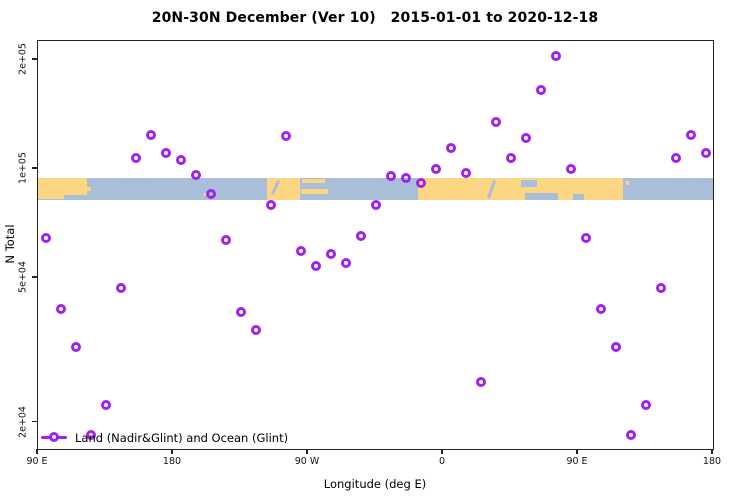 This screenshot has width=750, height=500. What do you see at coordinates (529, 183) in the screenshot?
I see `map-ocean-persian-gulf` at bounding box center [529, 183].